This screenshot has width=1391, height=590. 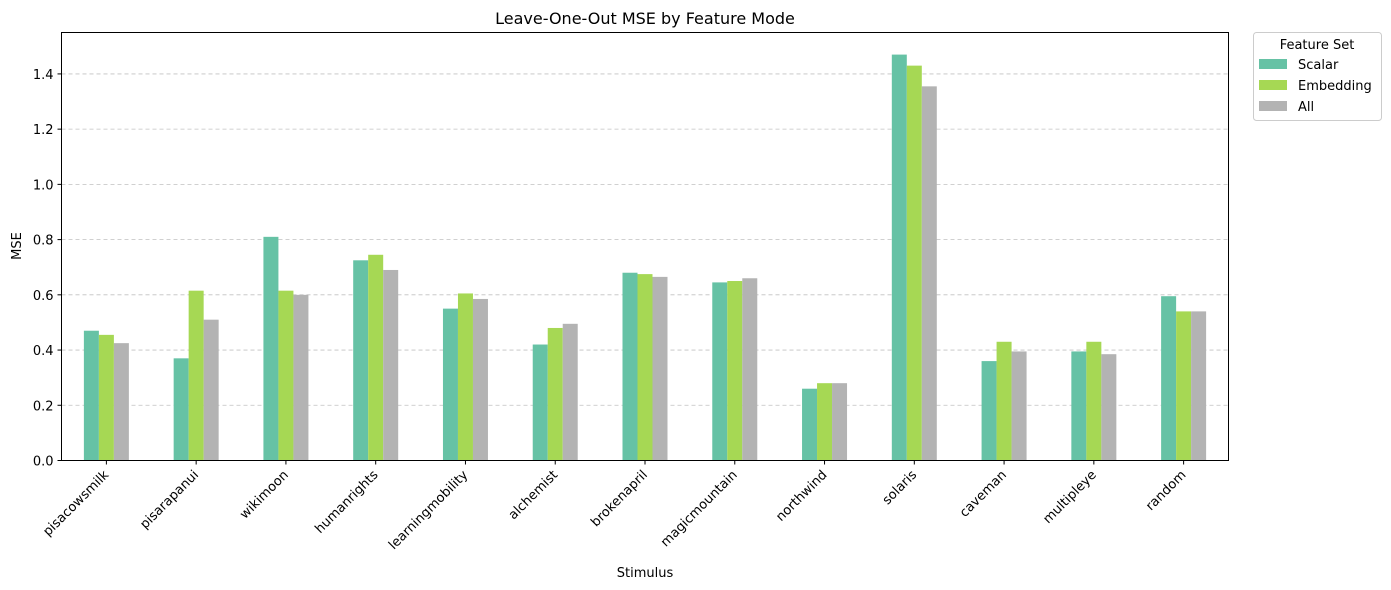 What do you see at coordinates (17, 246) in the screenshot?
I see `y-axis-label: MSE` at bounding box center [17, 246].